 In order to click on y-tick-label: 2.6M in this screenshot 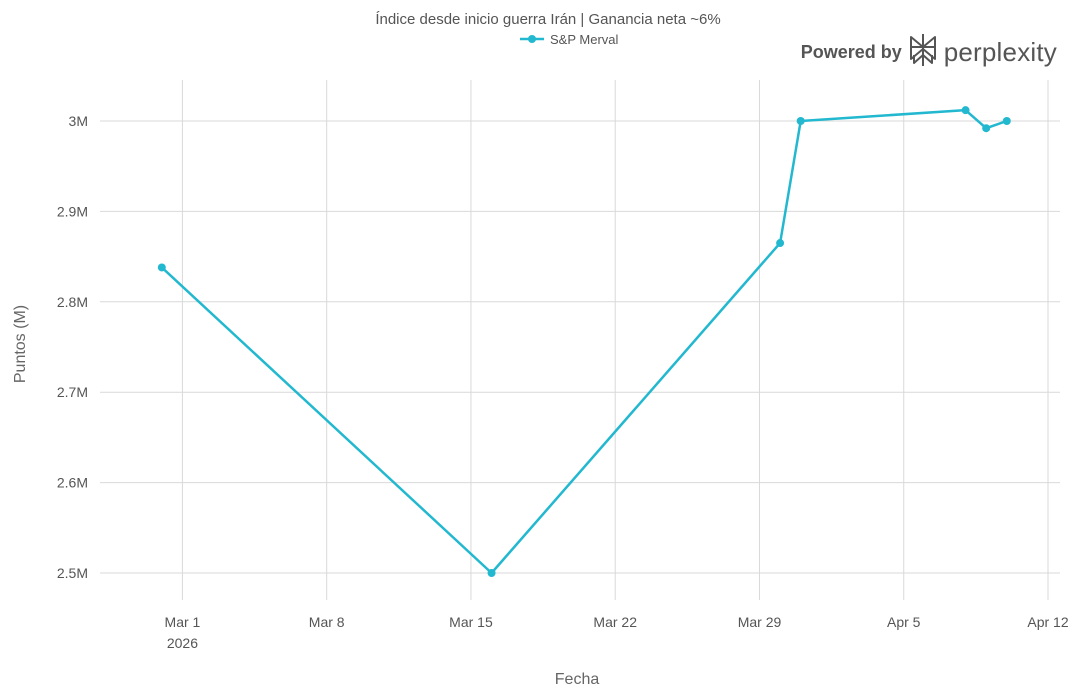, I will do `click(72, 483)`.